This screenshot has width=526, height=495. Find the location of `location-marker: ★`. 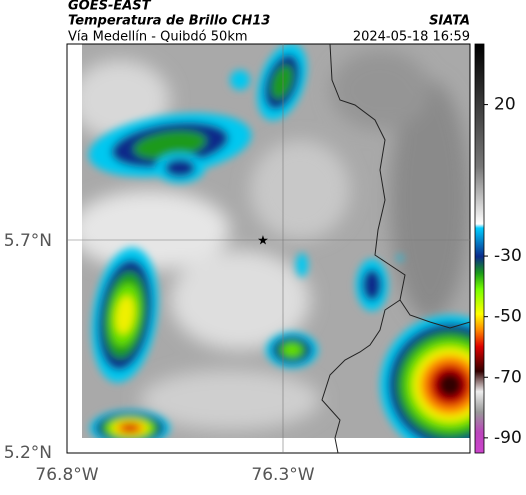

location-marker: ★ is located at coordinates (263, 241).